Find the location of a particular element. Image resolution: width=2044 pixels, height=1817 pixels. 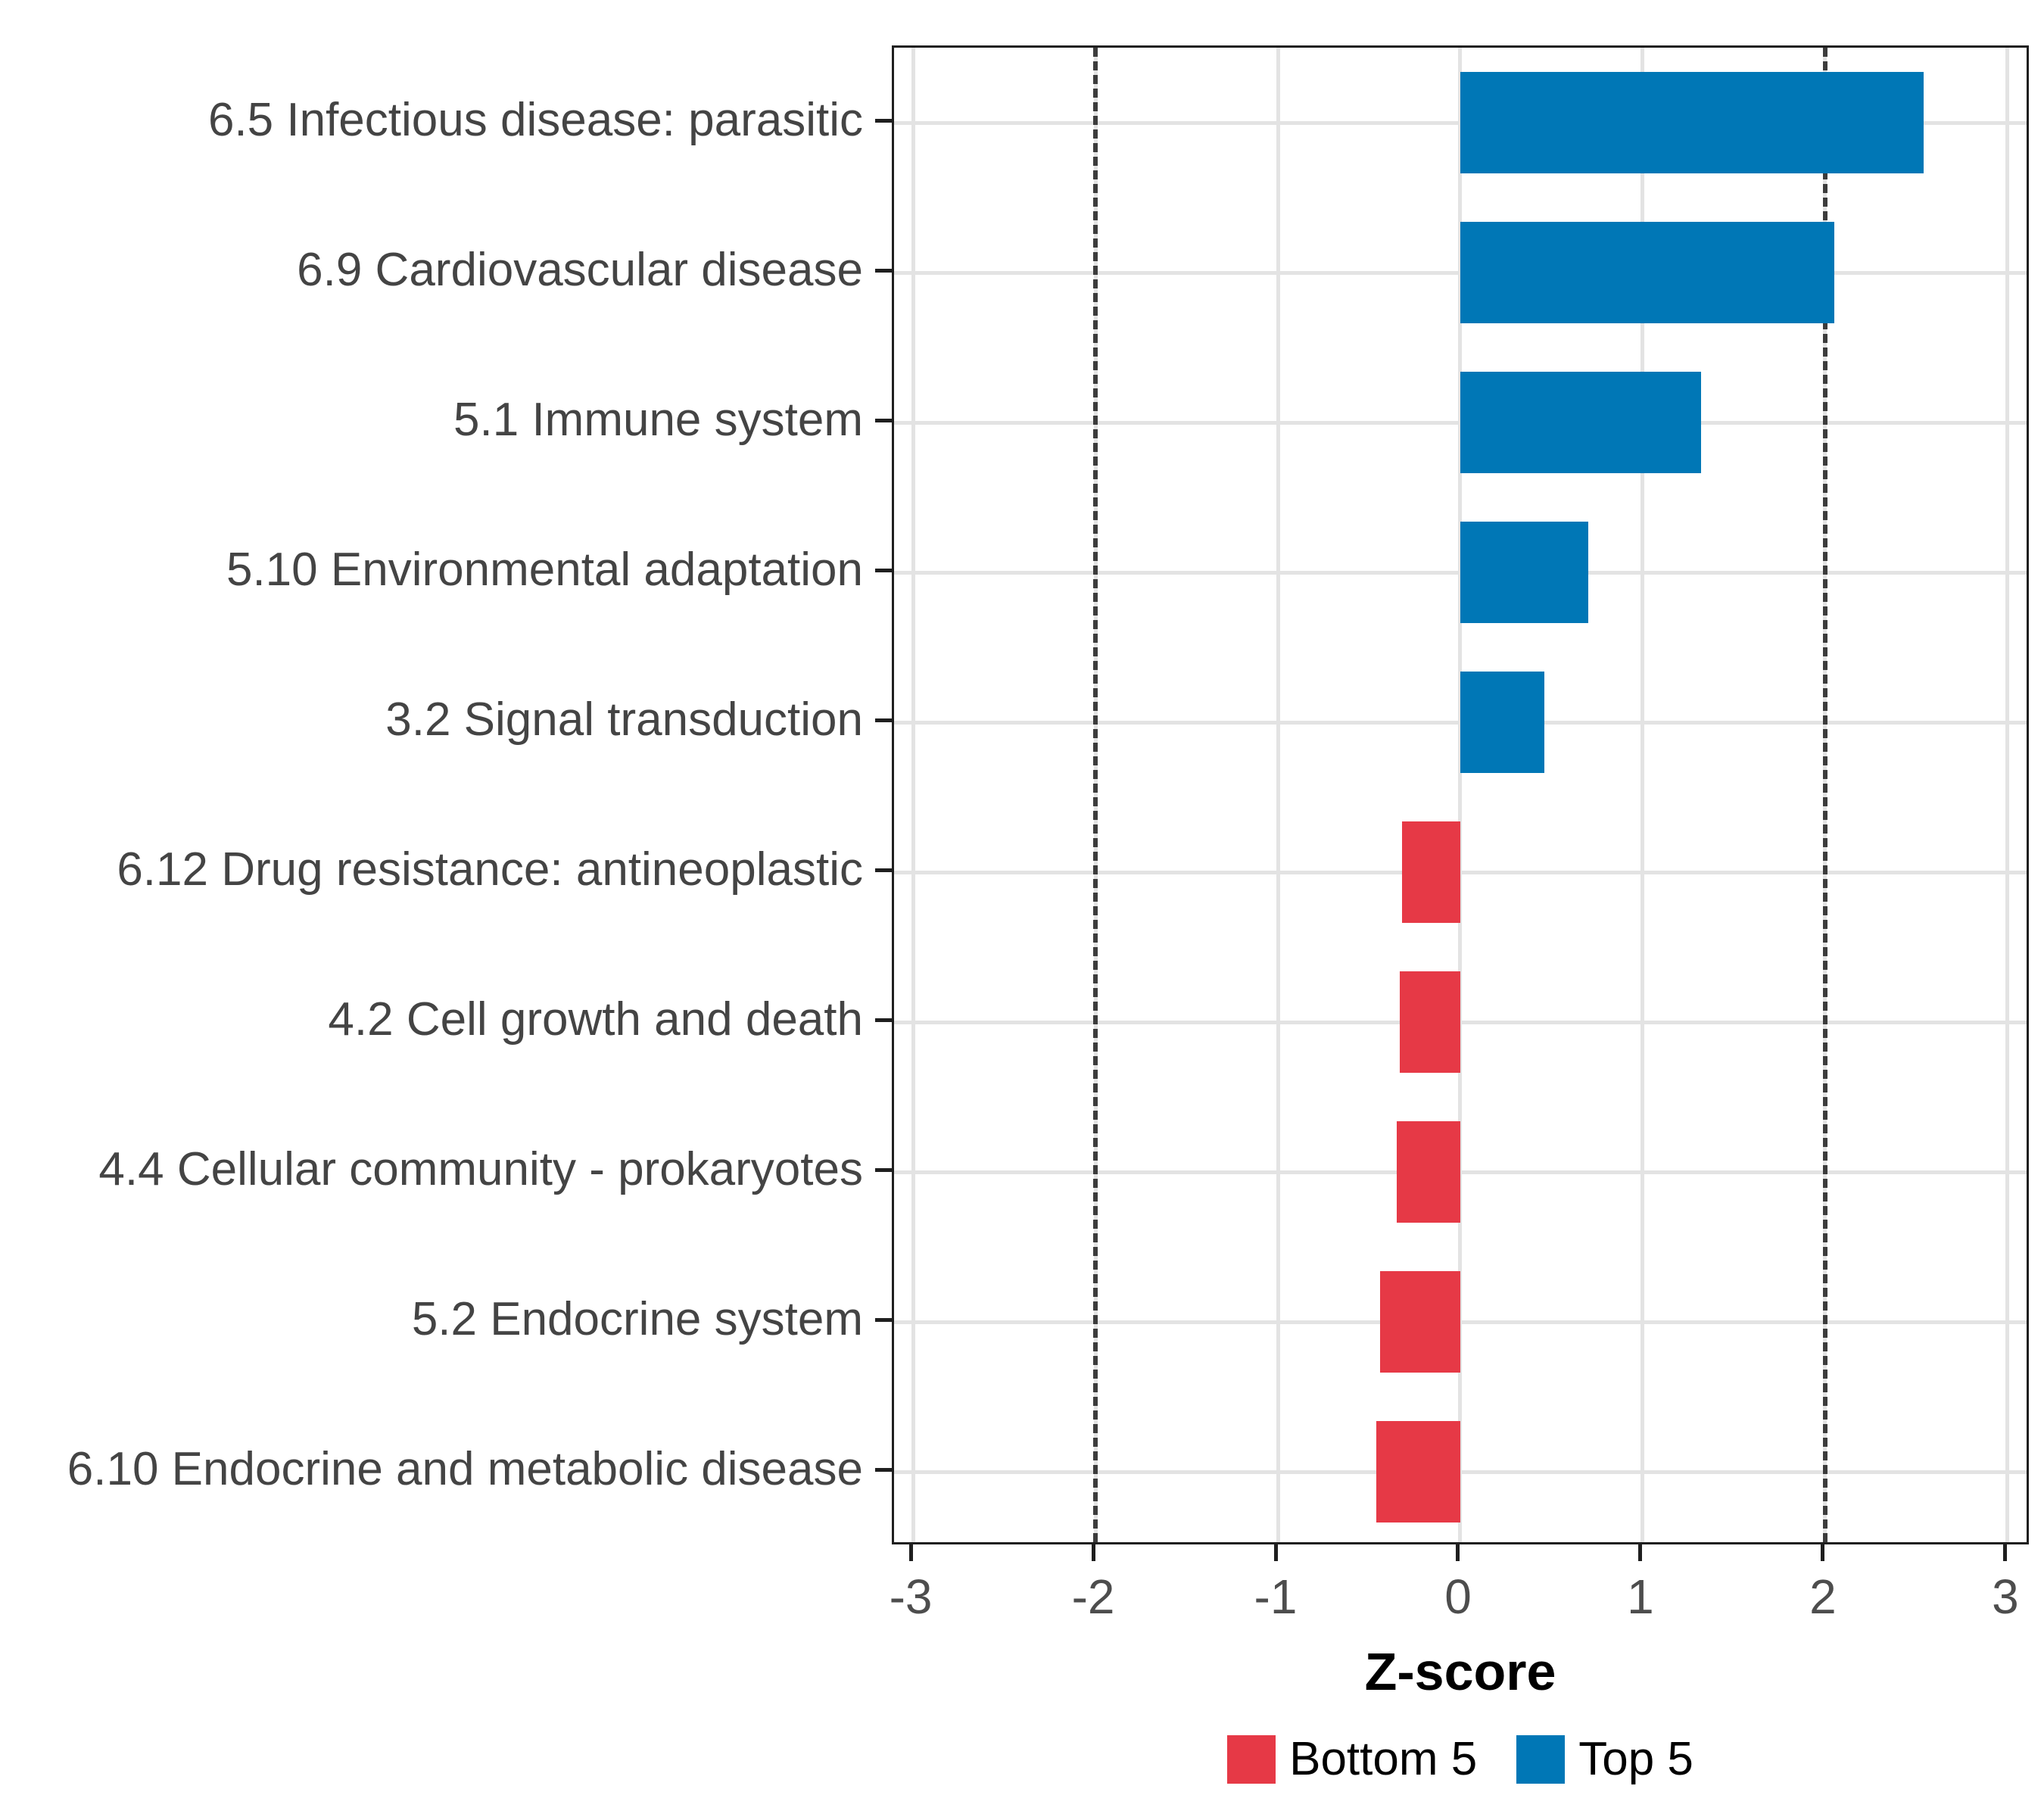

x-axis-tick-label: 3 is located at coordinates (2006, 1596).